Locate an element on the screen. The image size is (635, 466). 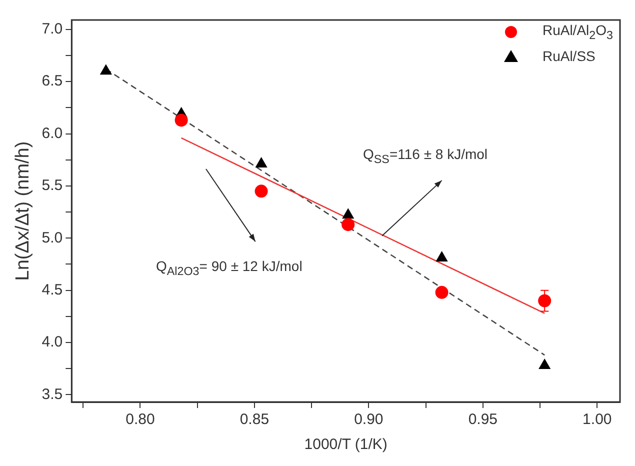
annotation: Q$_{SS}$=116 ± 8 kJ/mol is located at coordinates (425, 156).